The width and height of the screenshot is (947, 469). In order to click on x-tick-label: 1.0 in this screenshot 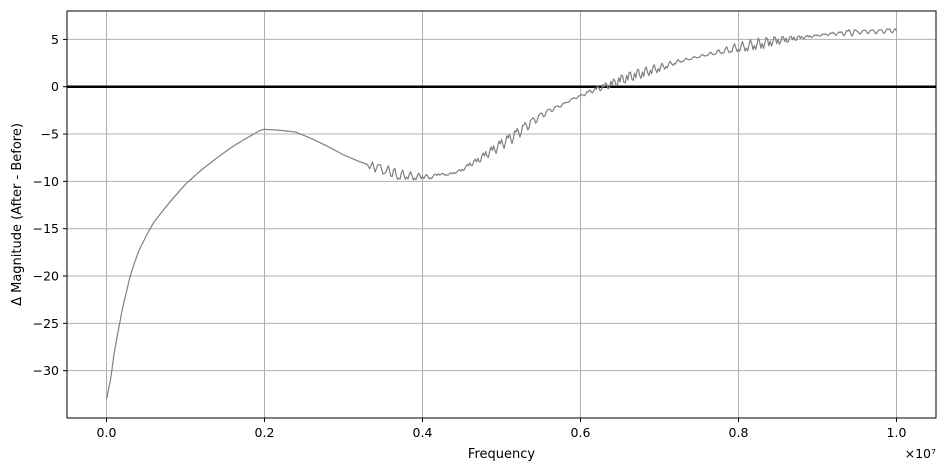, I will do `click(897, 432)`.